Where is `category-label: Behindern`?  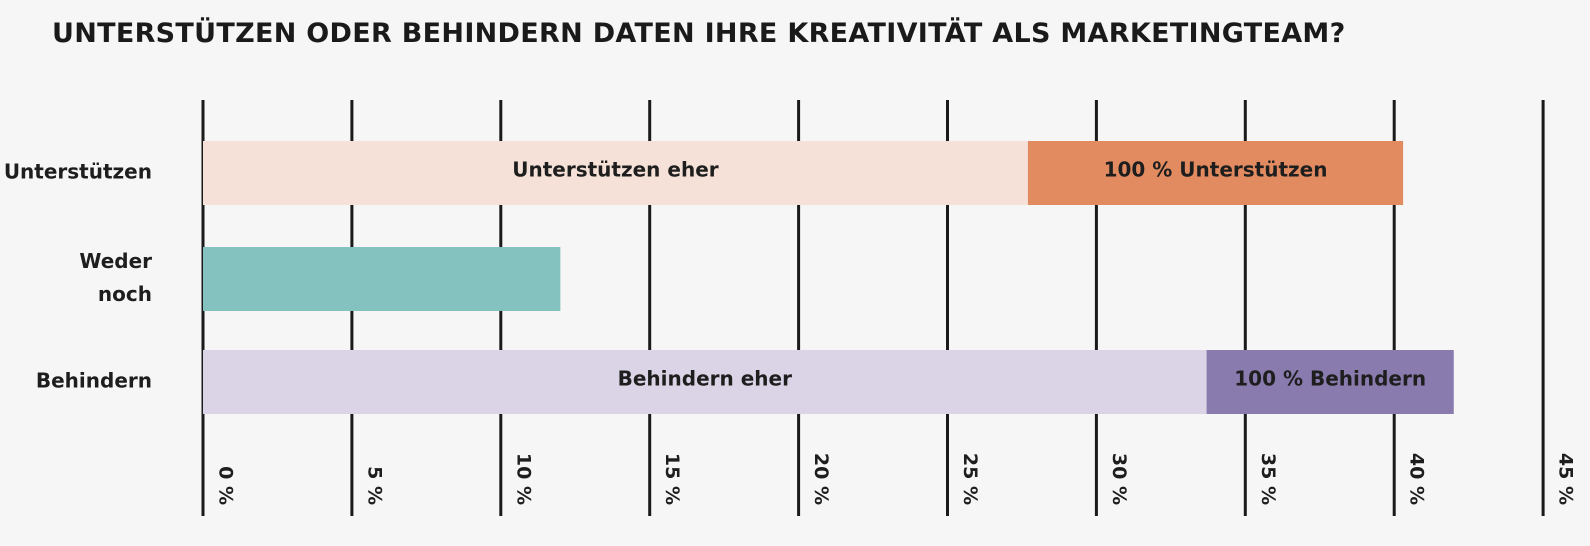 category-label: Behindern is located at coordinates (94, 381).